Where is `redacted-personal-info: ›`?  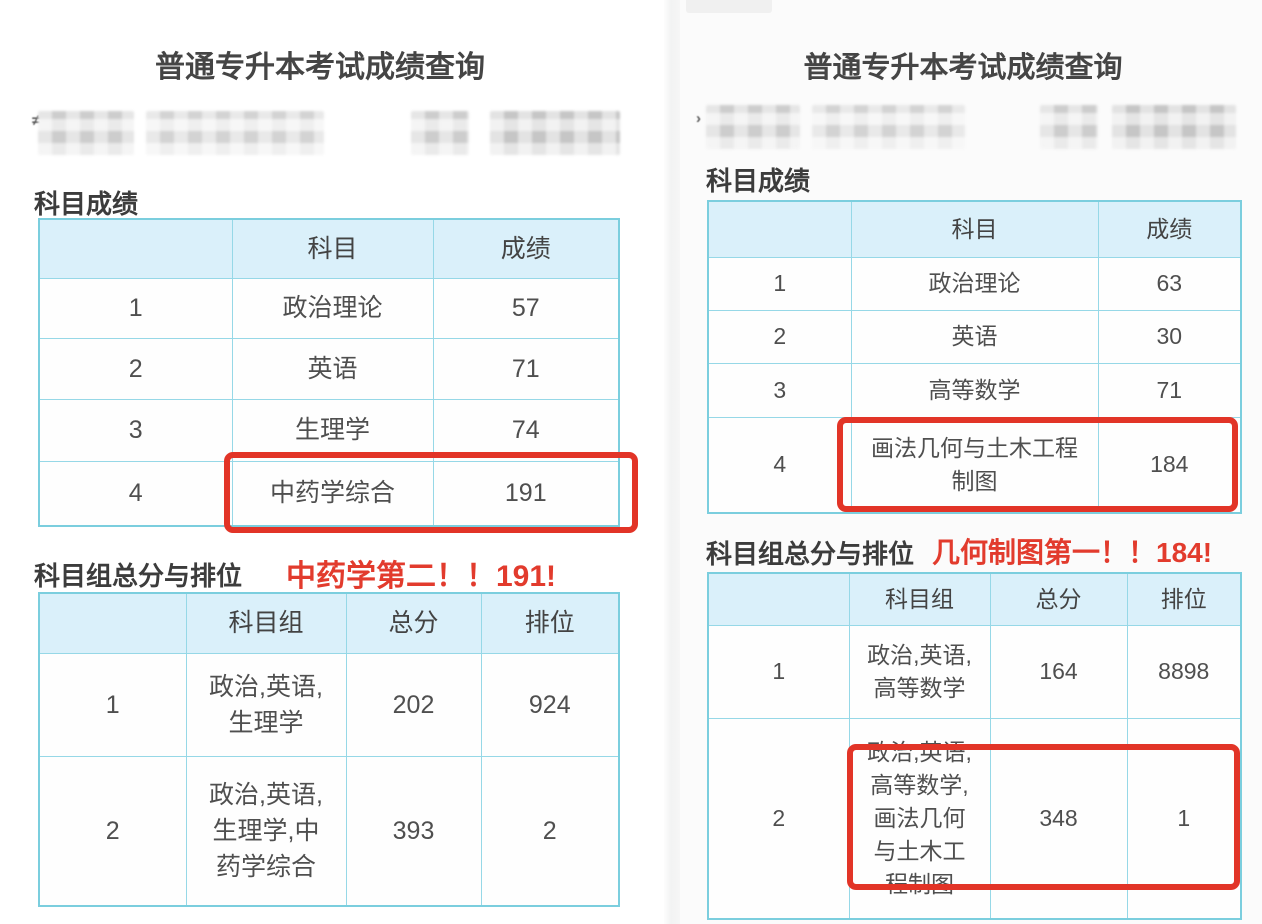
redacted-personal-info: › is located at coordinates (967, 128).